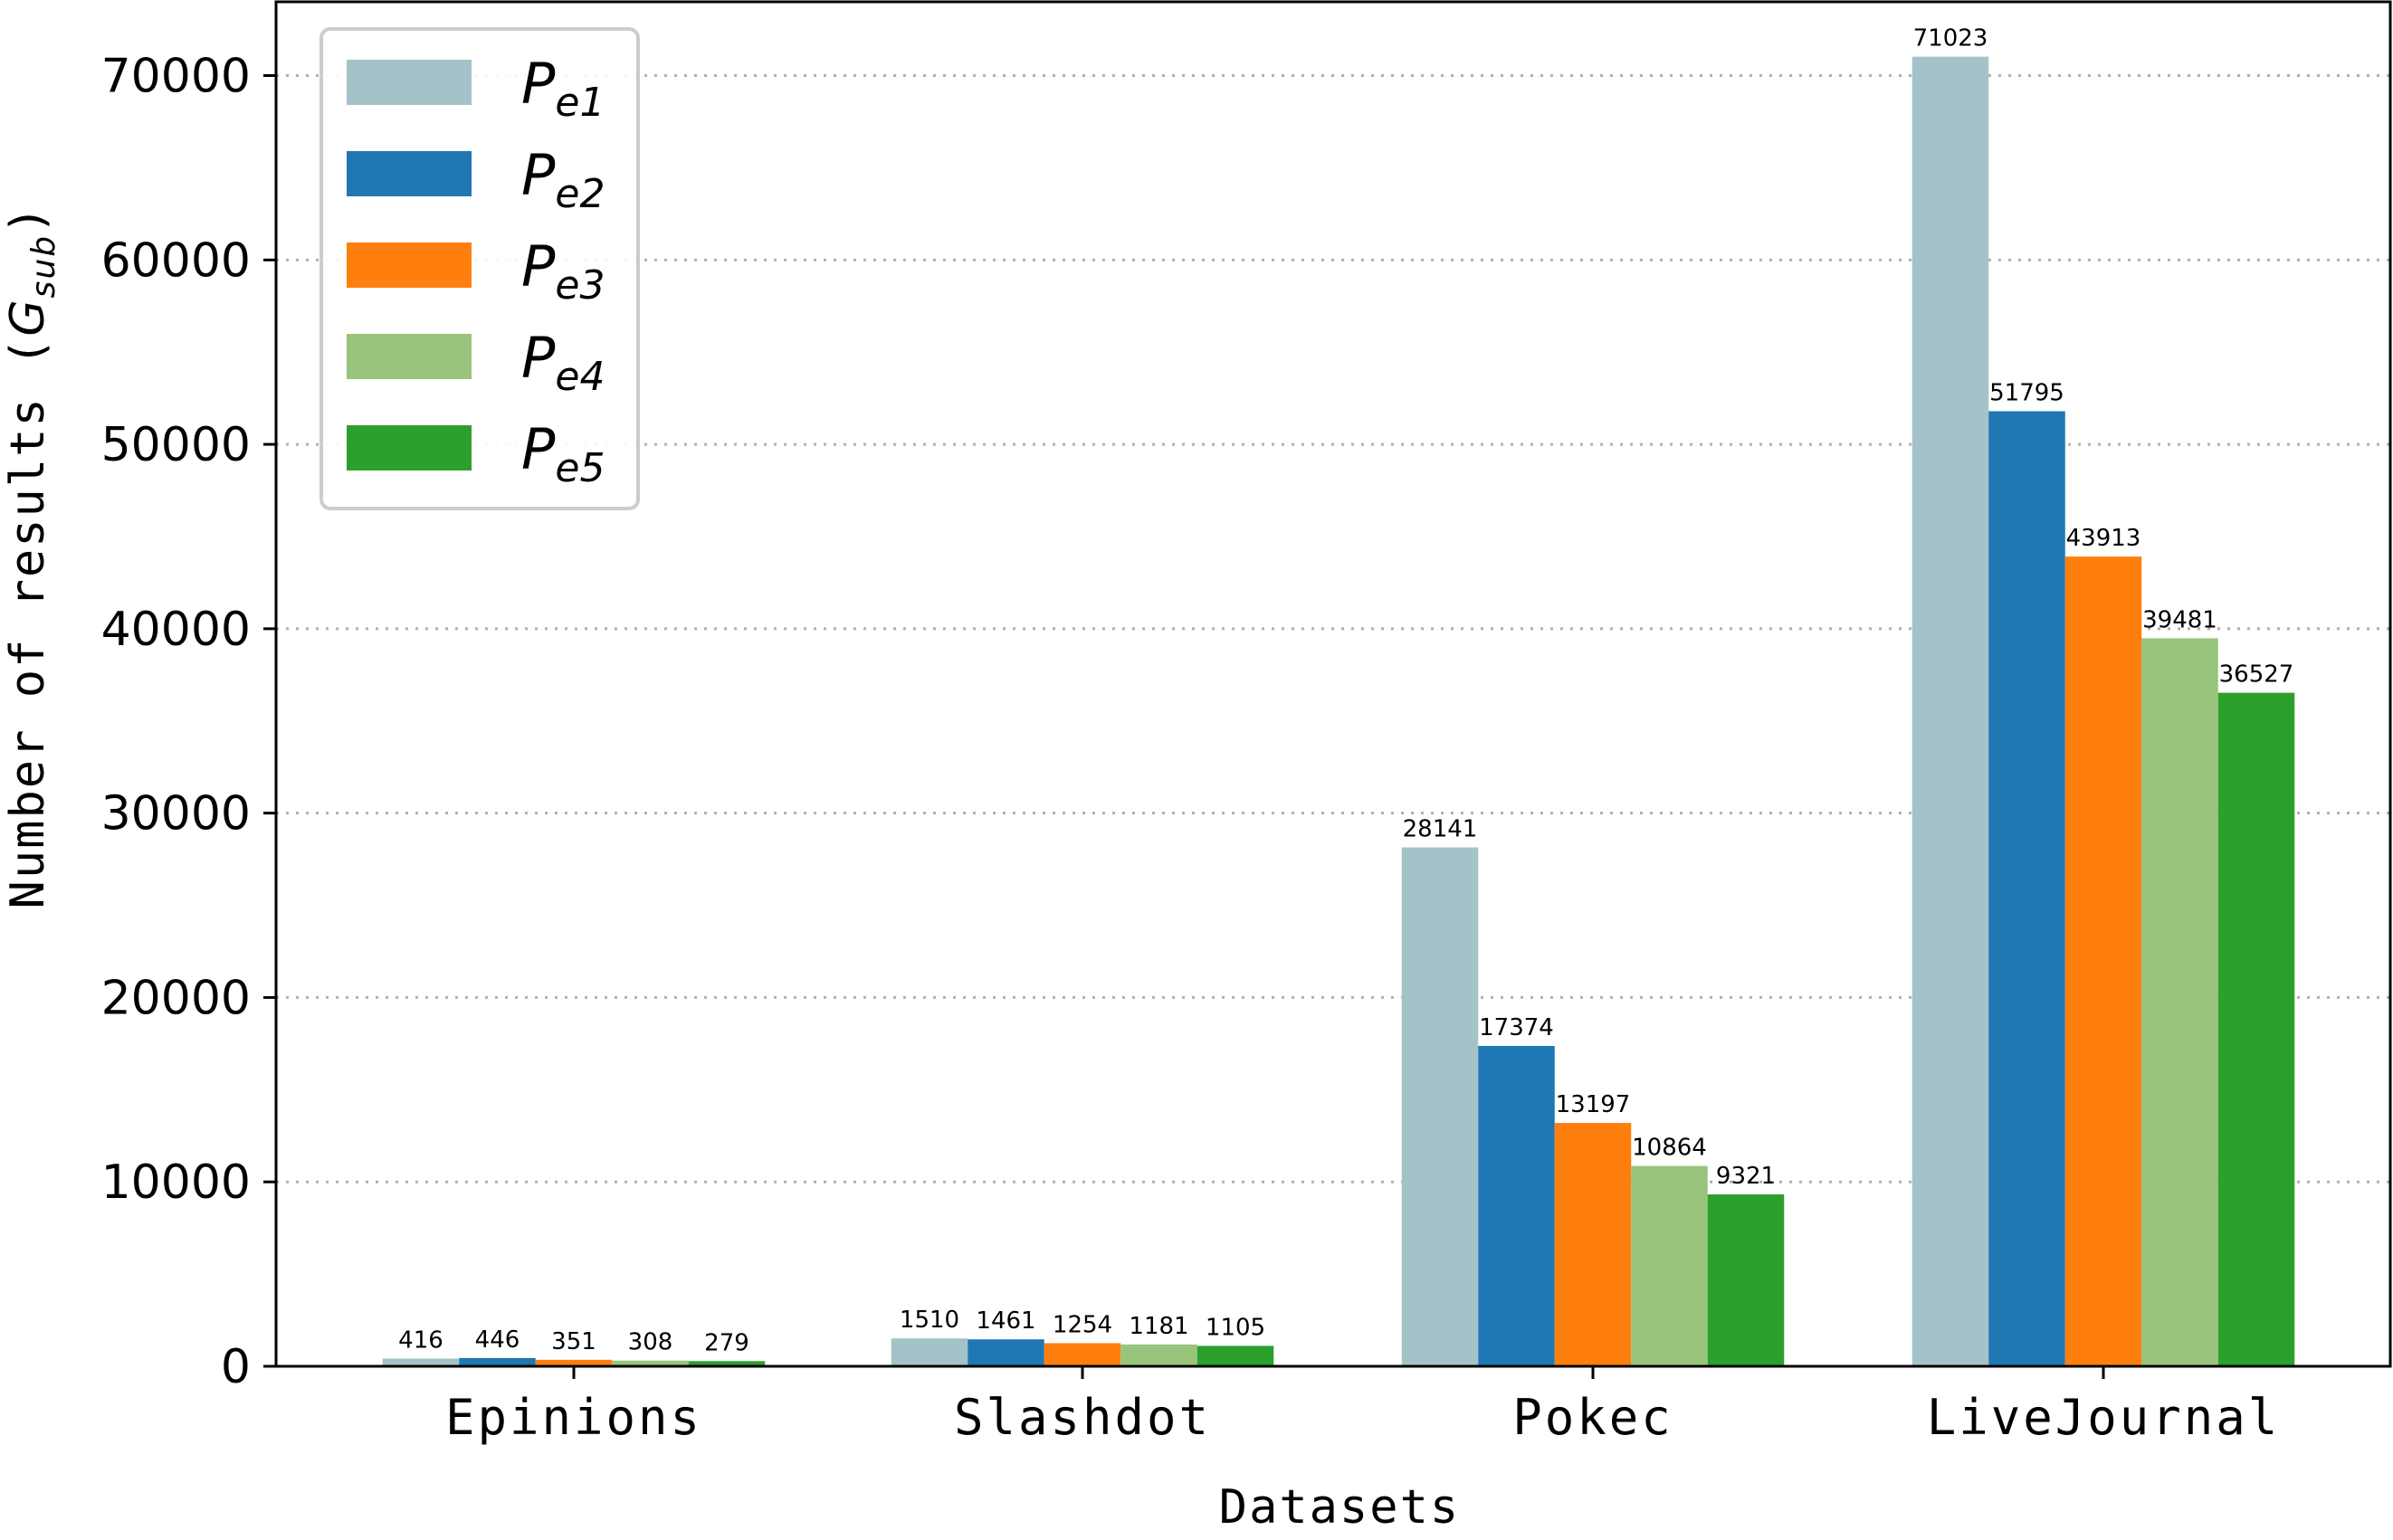 This screenshot has width=2393, height=1540. What do you see at coordinates (409, 265) in the screenshot?
I see `legend-swatch-e3` at bounding box center [409, 265].